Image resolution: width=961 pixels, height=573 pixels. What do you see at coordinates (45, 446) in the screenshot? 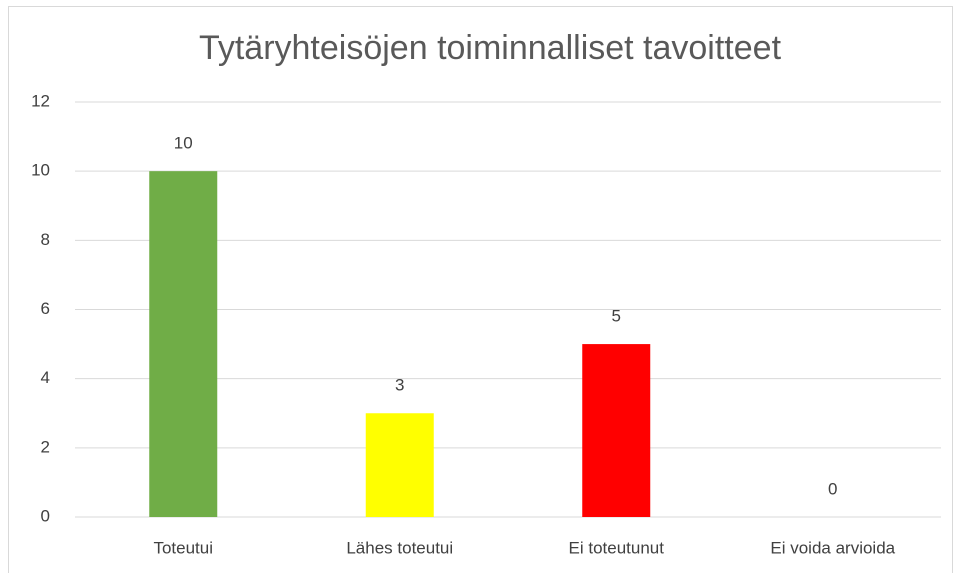
I see `y-tick-label: 2` at bounding box center [45, 446].